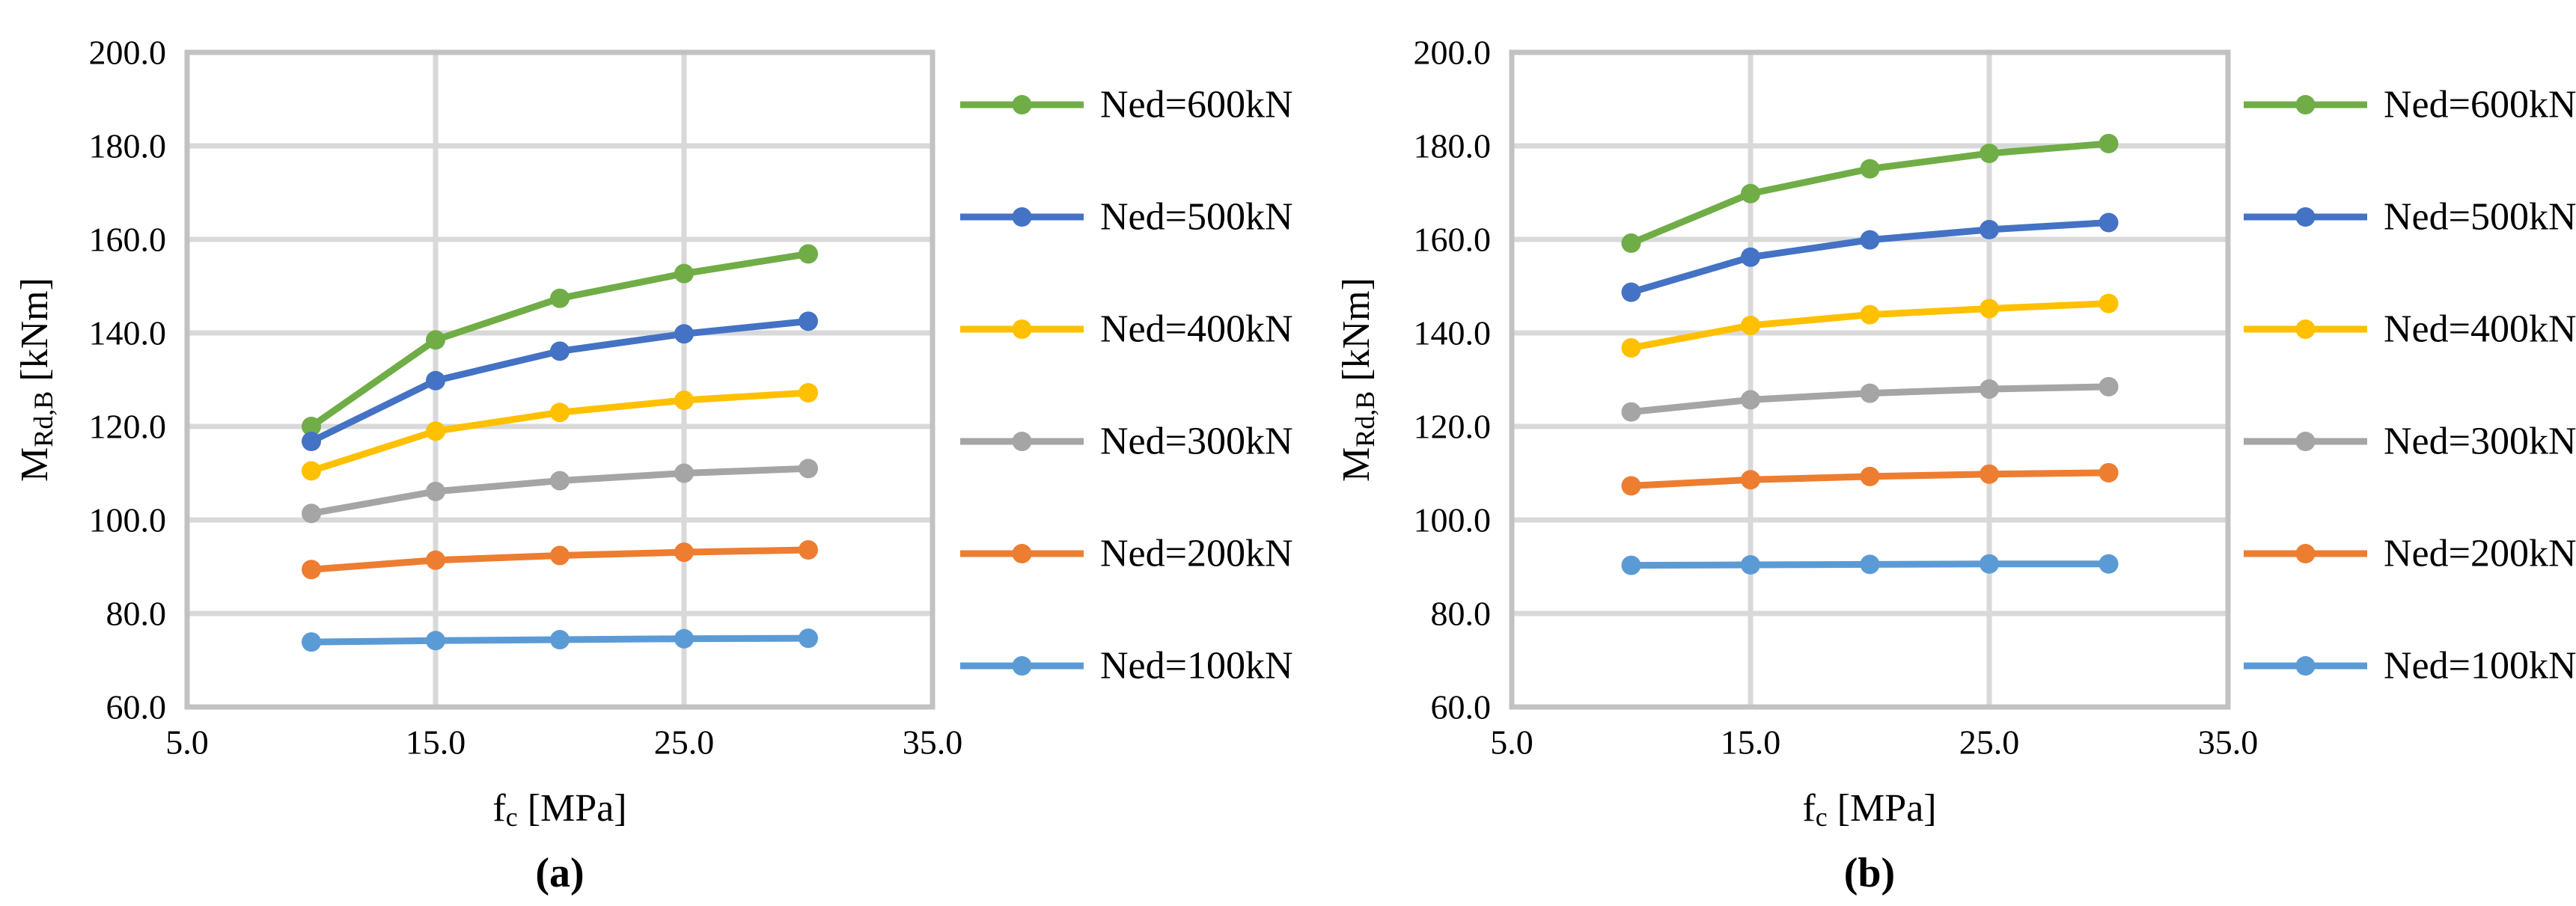 This screenshot has width=2576, height=906. I want to click on y-tick-label: 100.0, so click(128, 520).